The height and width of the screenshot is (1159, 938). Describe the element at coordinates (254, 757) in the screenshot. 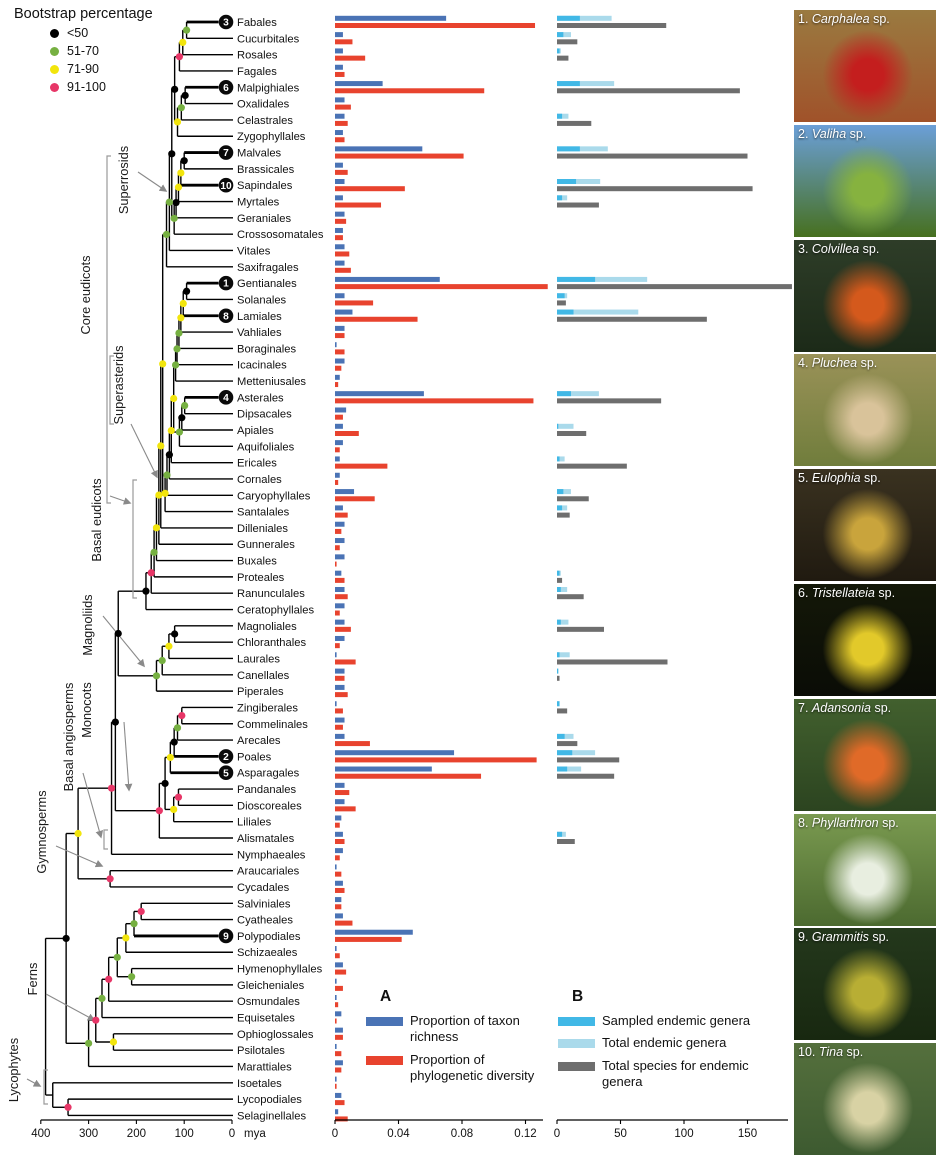

I see `taxon-label: Poales` at that location.